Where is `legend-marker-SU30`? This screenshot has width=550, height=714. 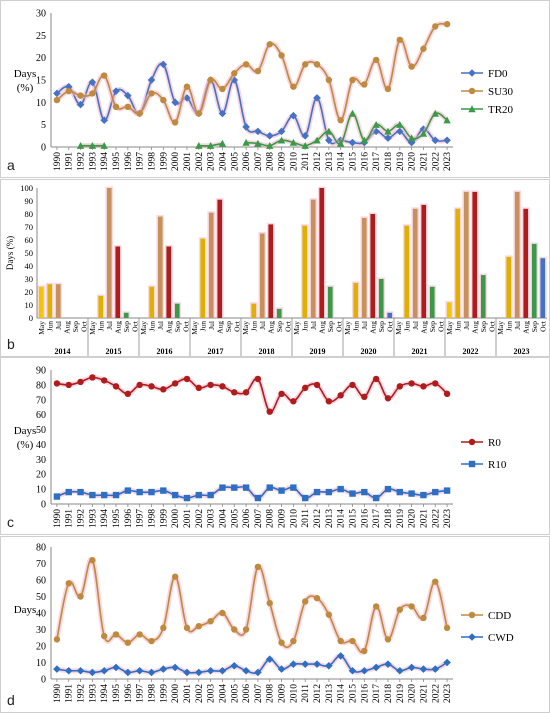
legend-marker-SU30 is located at coordinates (472, 91).